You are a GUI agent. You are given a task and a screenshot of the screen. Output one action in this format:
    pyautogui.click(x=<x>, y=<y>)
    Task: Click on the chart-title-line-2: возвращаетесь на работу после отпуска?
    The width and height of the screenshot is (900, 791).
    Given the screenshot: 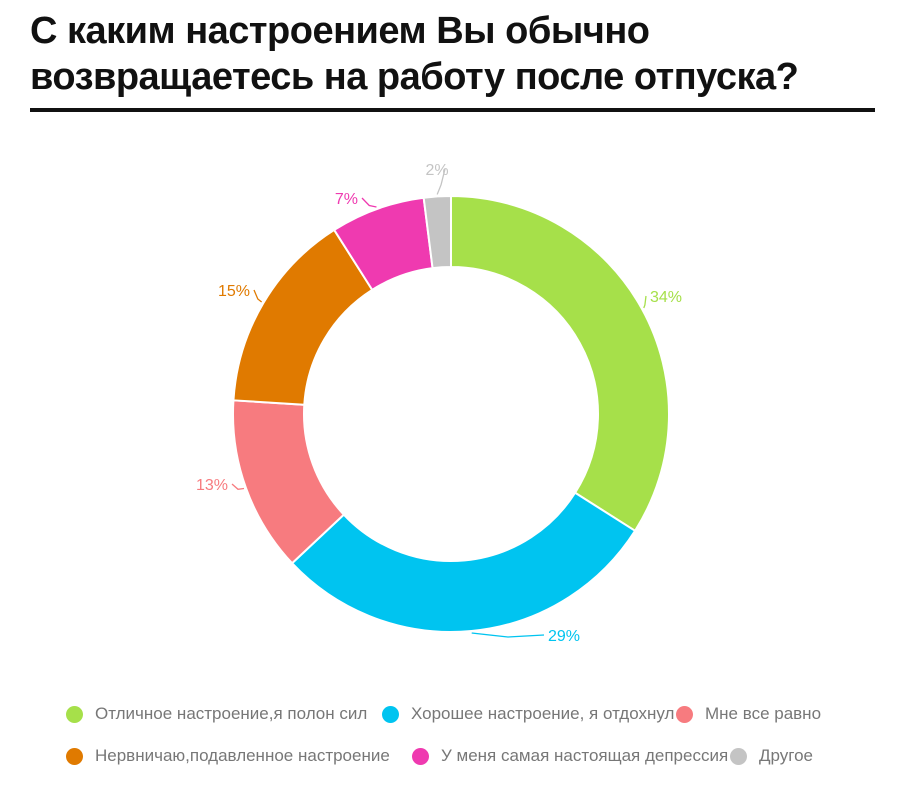 What is the action you would take?
    pyautogui.click(x=414, y=77)
    